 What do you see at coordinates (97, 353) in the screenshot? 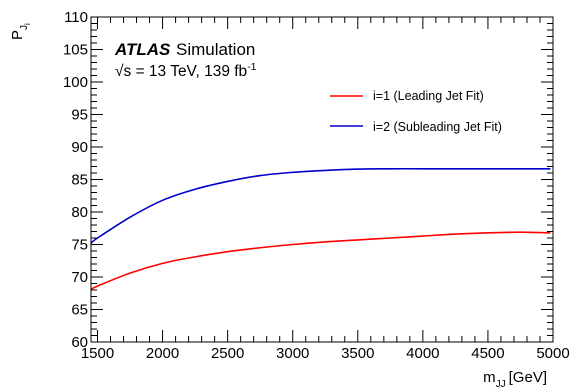
I see `x-tick-label: 1500` at bounding box center [97, 353].